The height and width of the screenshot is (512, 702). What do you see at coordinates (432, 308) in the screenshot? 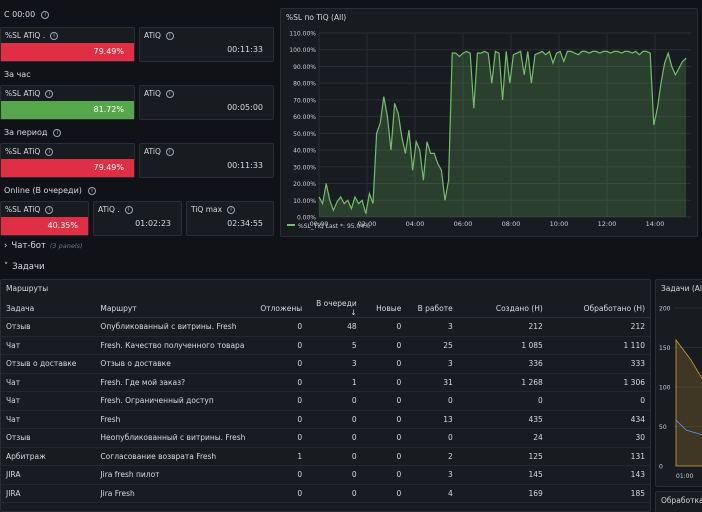
I see `column-header: В работе` at bounding box center [432, 308].